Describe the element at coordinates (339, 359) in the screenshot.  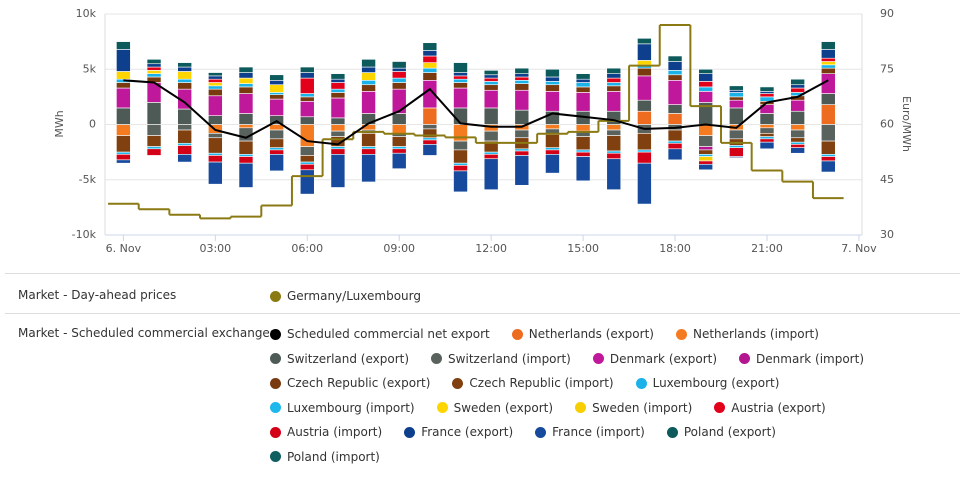
I see `legend-item: Switzerland (export)` at that location.